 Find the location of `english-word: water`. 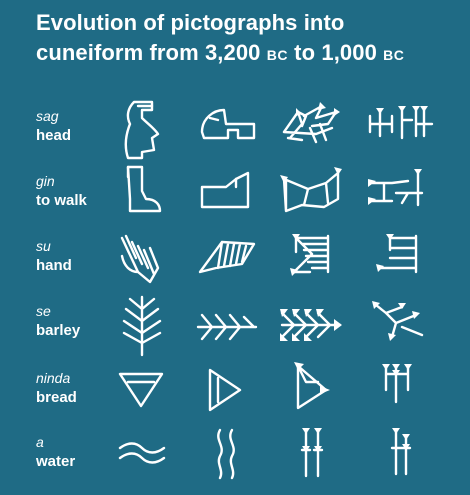

english-word: water is located at coordinates (56, 461).